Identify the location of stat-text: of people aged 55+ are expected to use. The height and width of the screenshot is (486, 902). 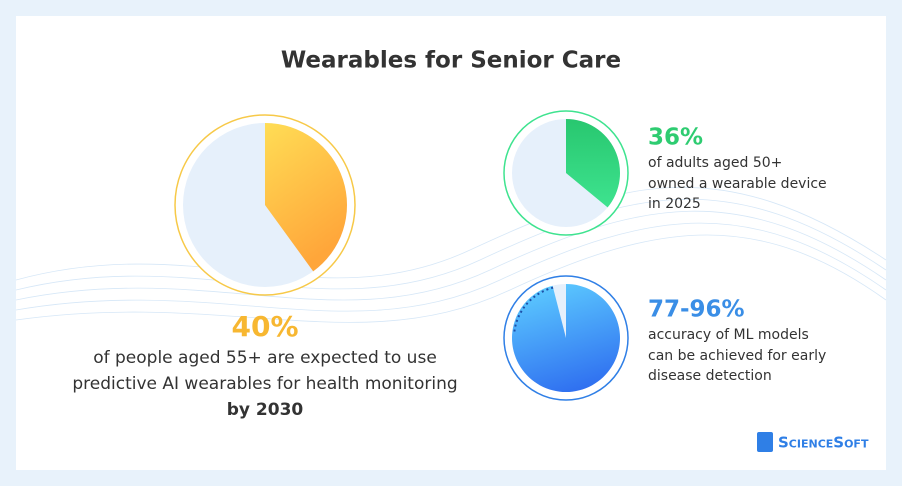
(265, 358).